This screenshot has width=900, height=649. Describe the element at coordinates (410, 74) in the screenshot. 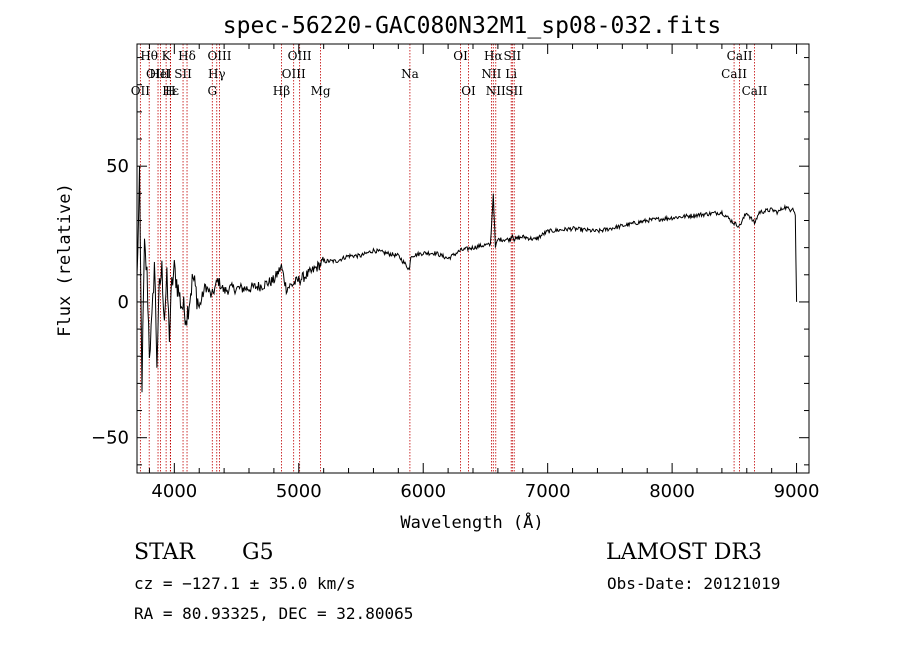

I see `line-label-16: Na` at that location.